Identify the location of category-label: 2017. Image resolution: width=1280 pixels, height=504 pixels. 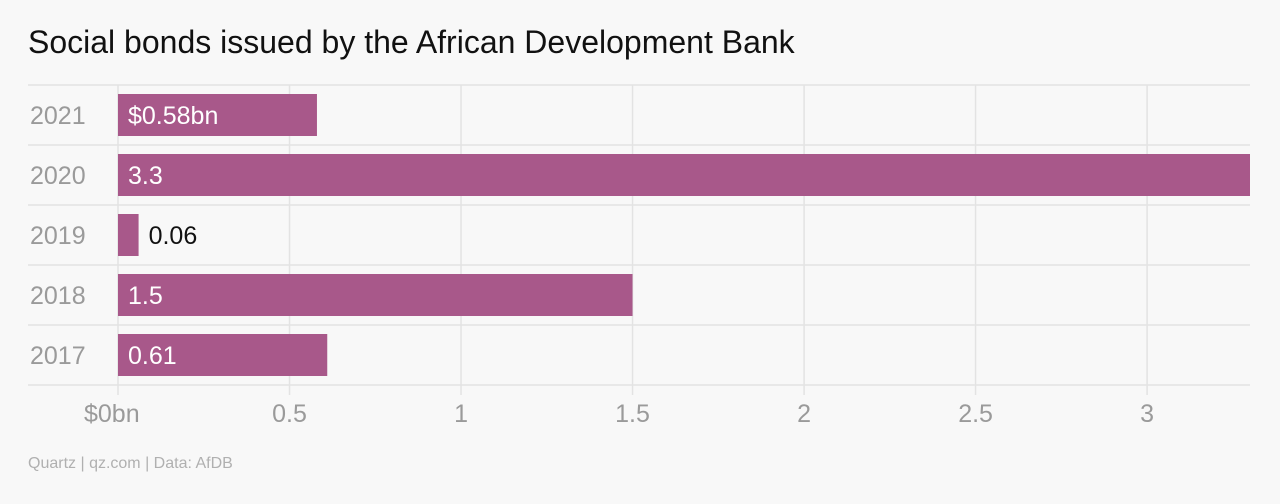
(58, 356).